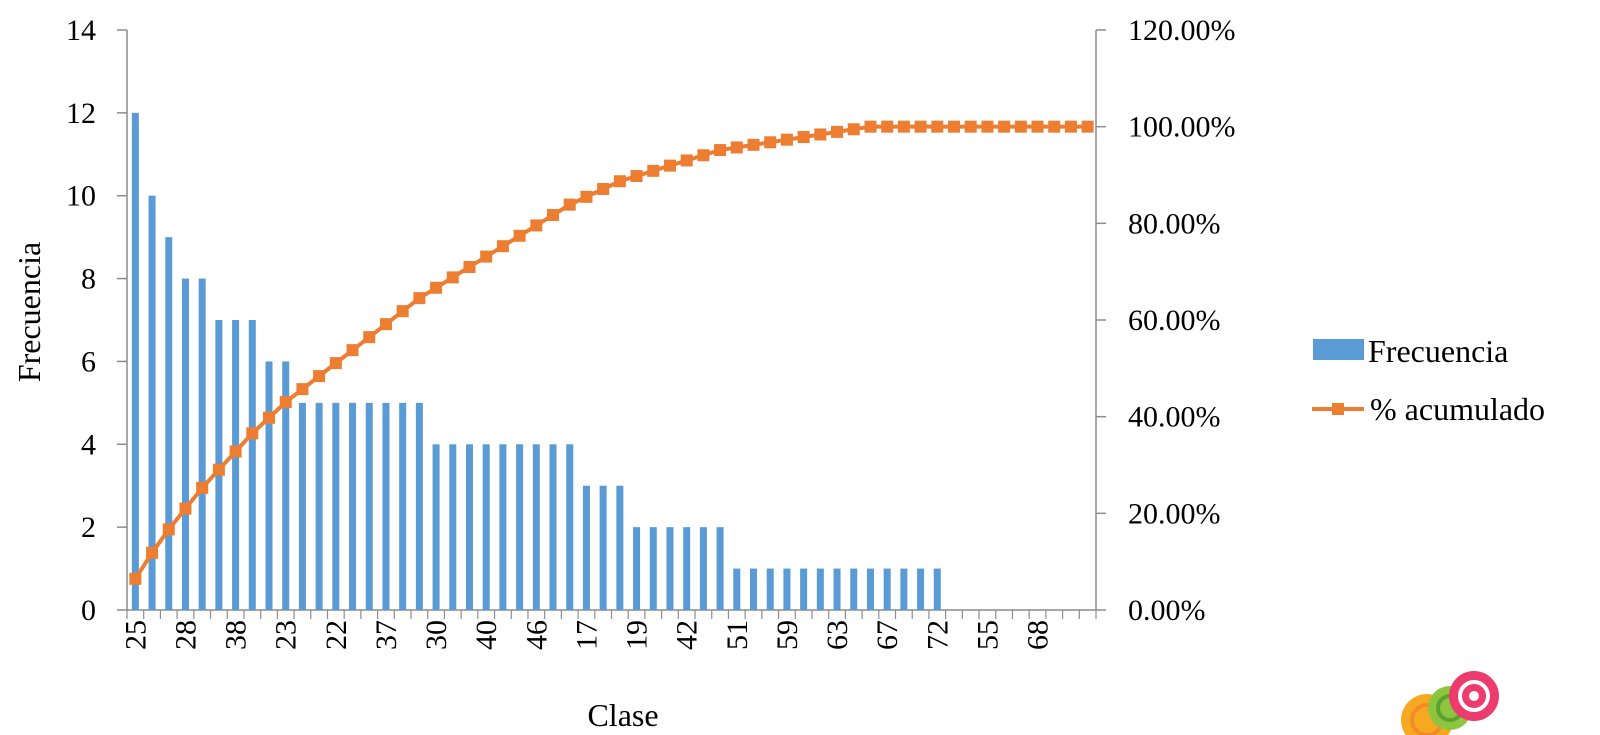  What do you see at coordinates (436, 635) in the screenshot?
I see `x-tick-label: 30` at bounding box center [436, 635].